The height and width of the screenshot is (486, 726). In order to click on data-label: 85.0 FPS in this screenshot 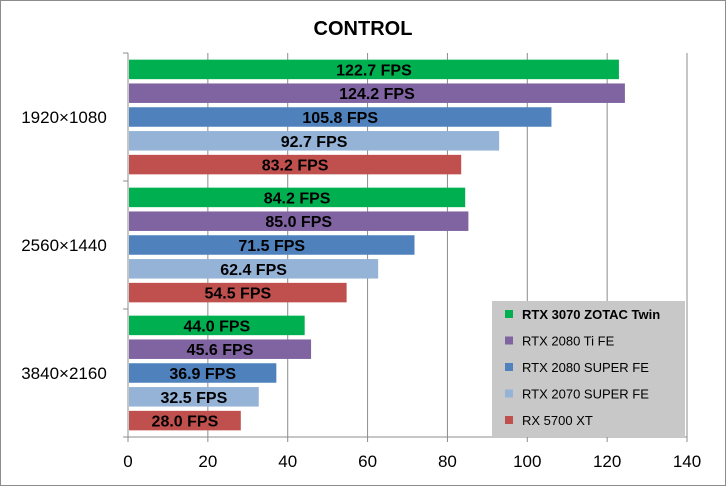, I will do `click(298, 222)`.